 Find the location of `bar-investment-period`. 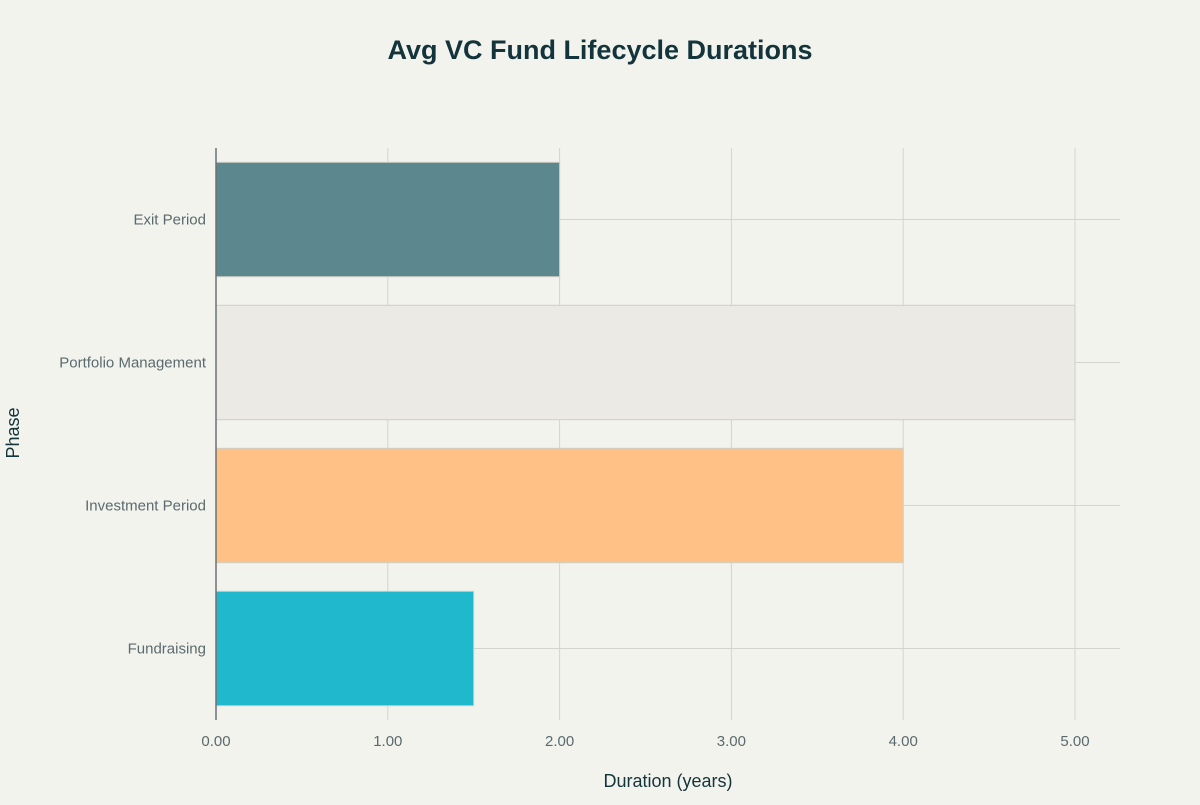

bar-investment-period is located at coordinates (559, 505).